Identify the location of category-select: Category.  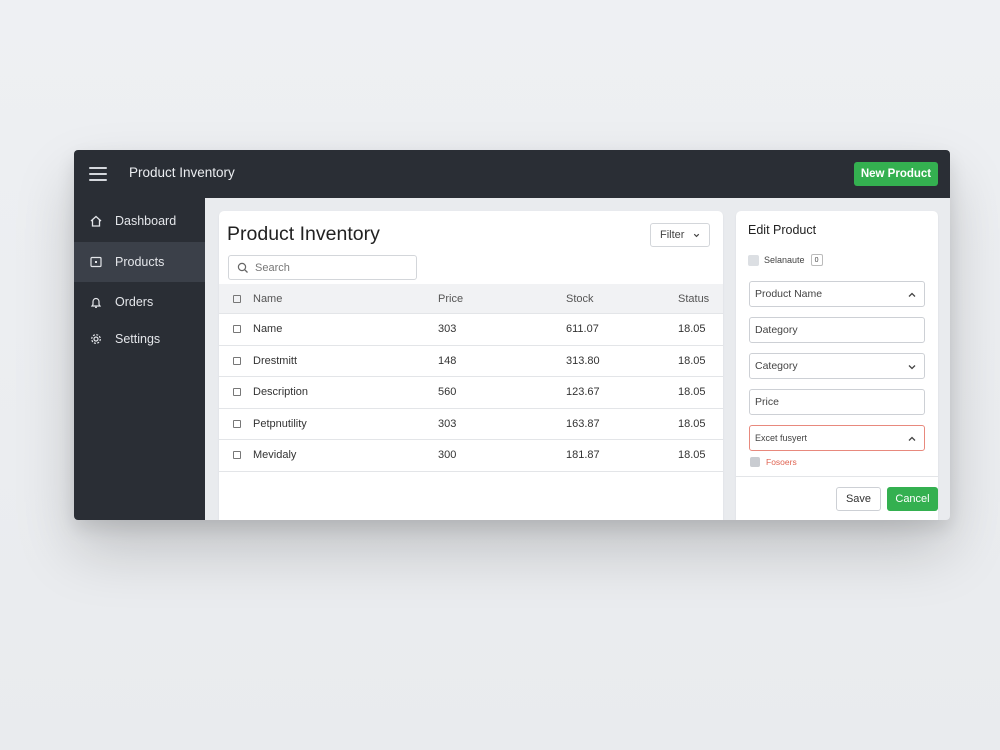
(837, 366).